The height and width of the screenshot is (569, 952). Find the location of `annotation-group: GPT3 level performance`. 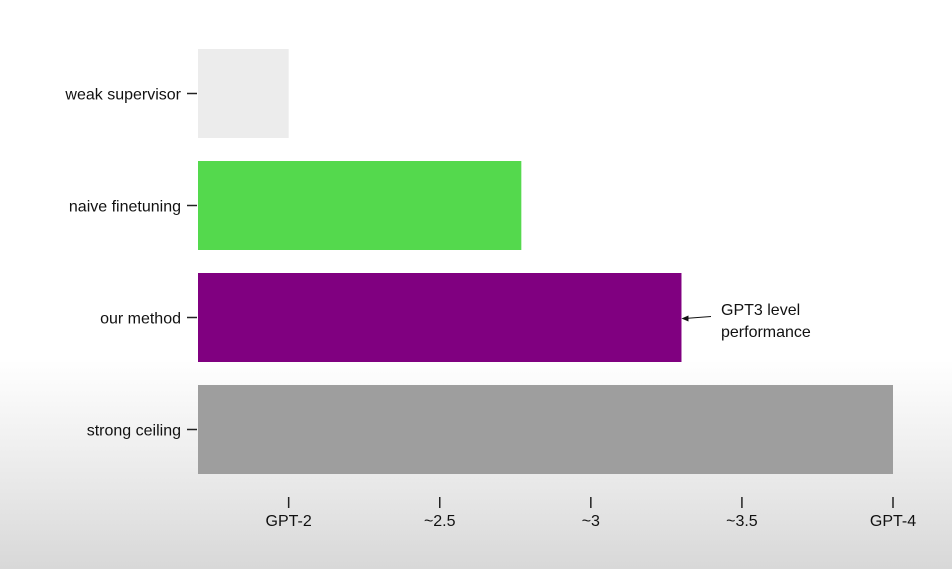

annotation-group: GPT3 level performance is located at coordinates (746, 321).